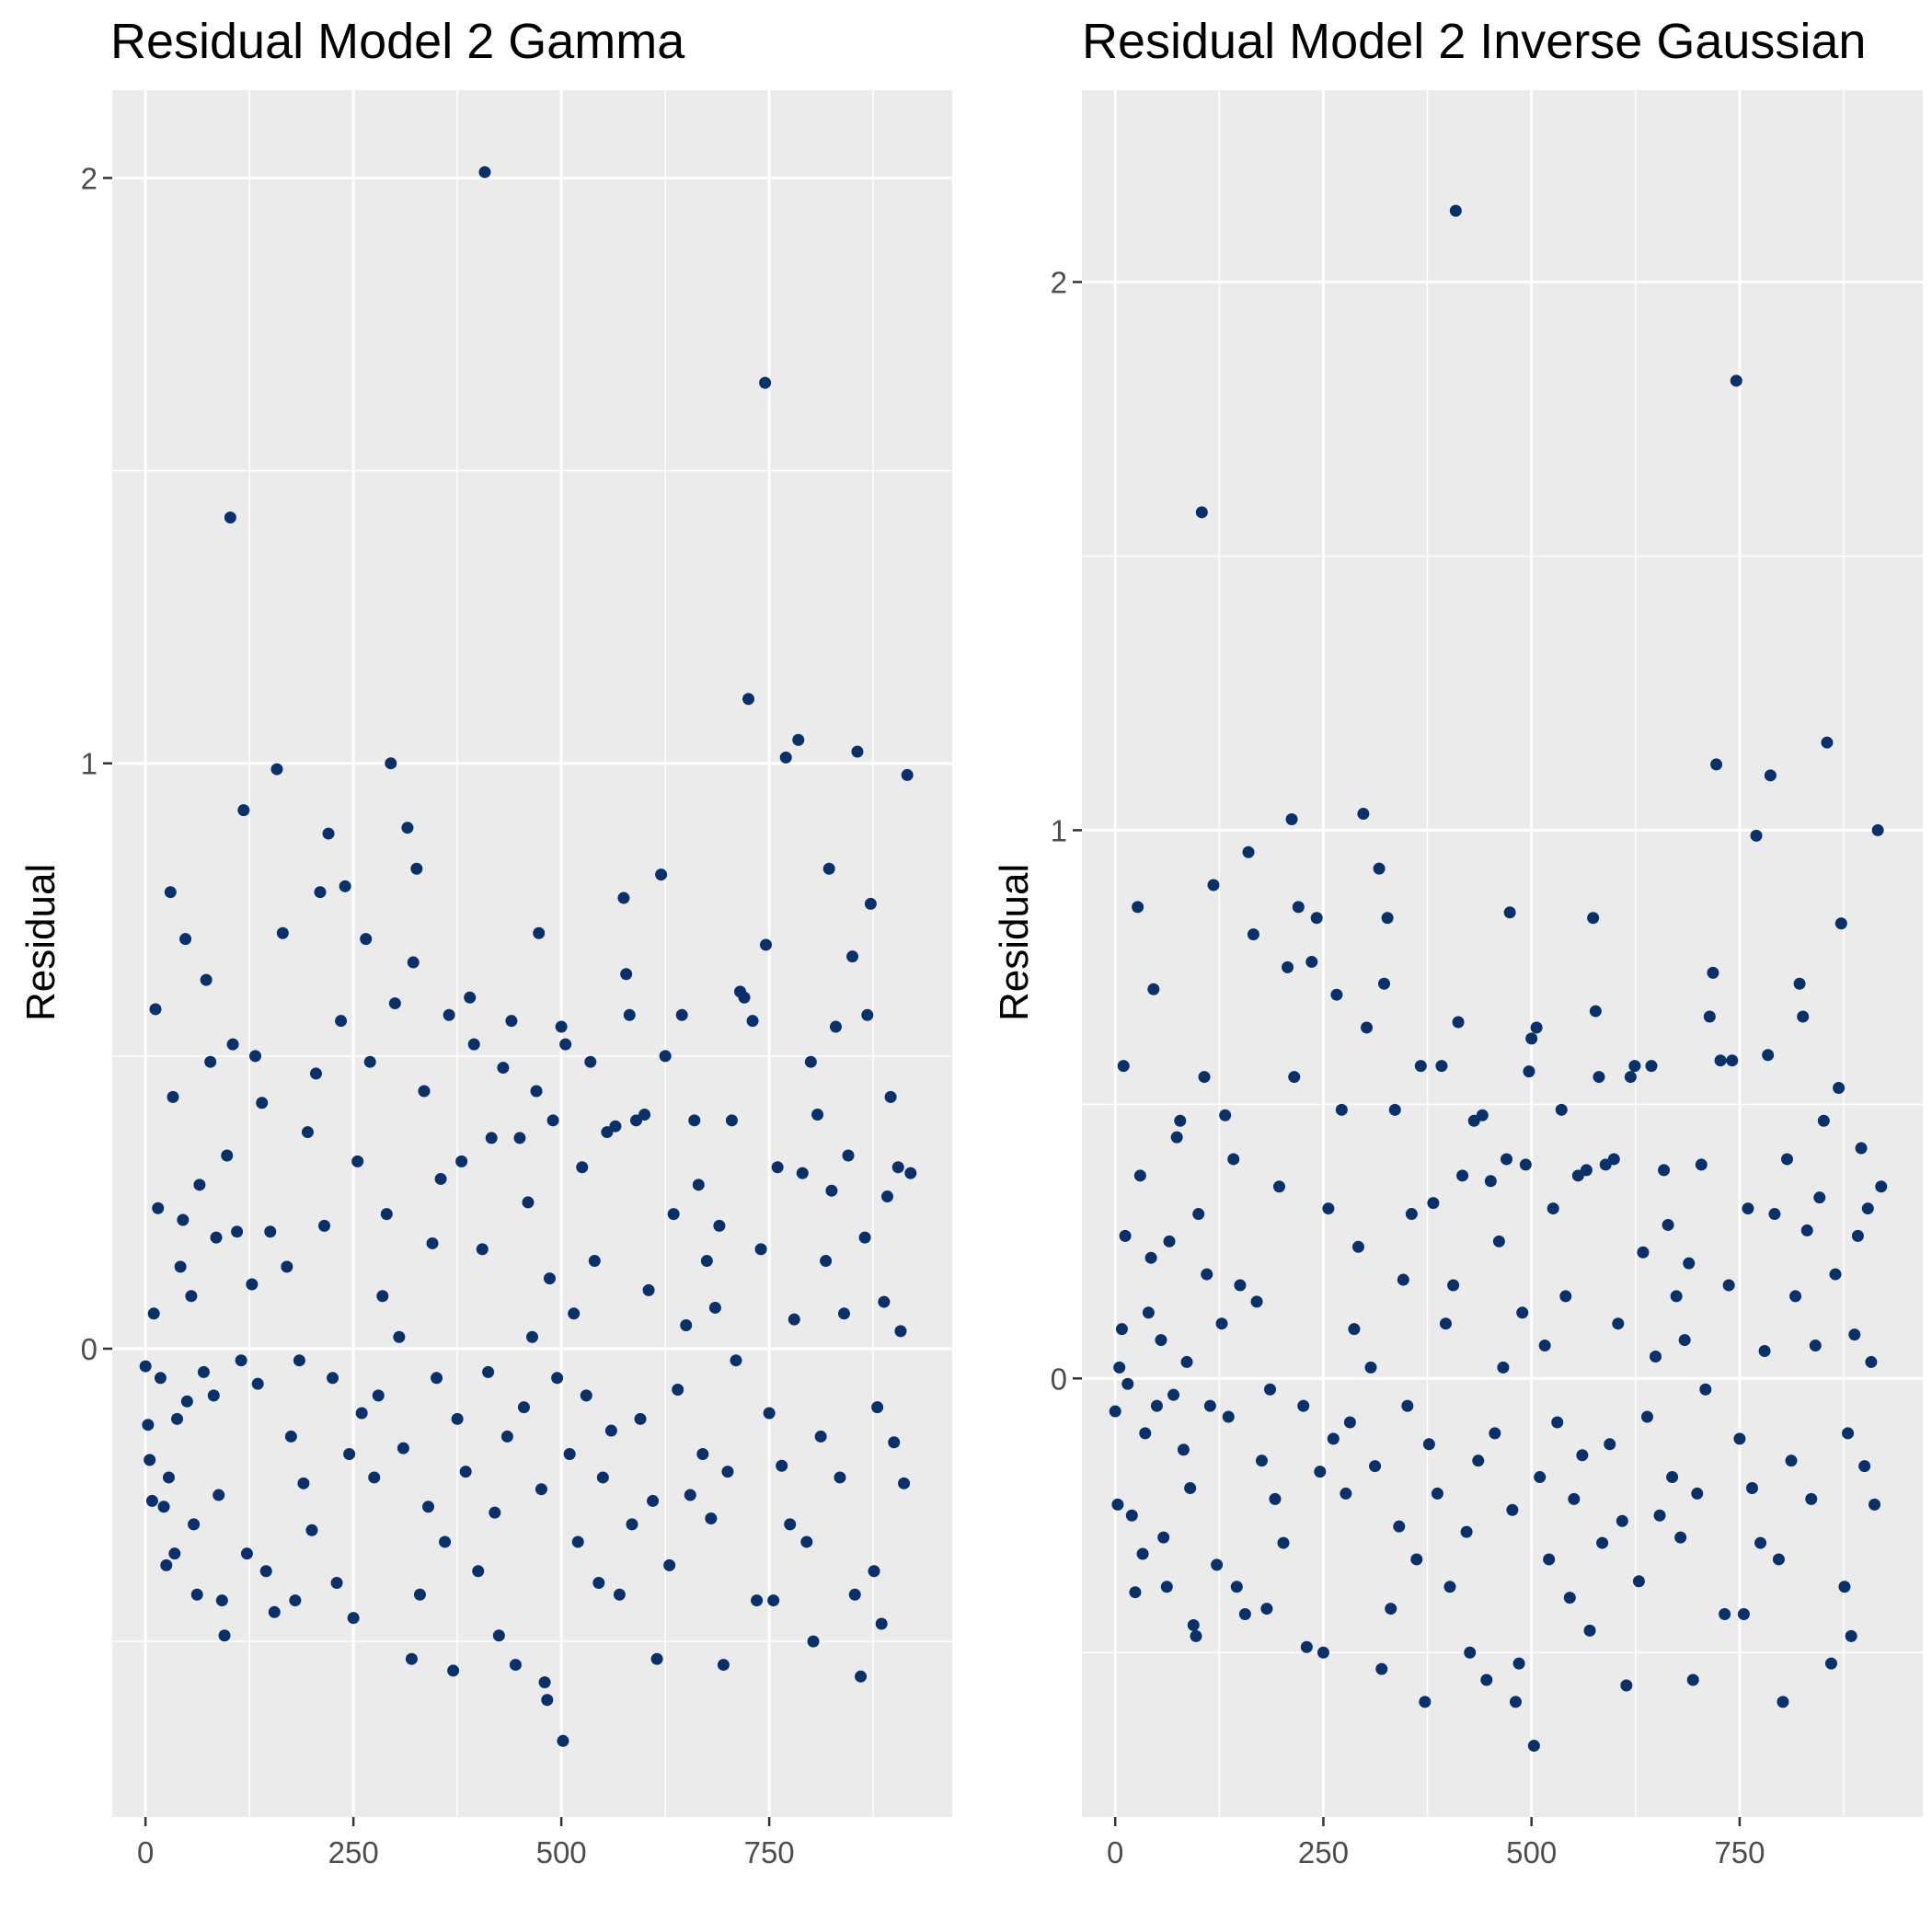  I want to click on y-tick-label: 2, so click(1059, 283).